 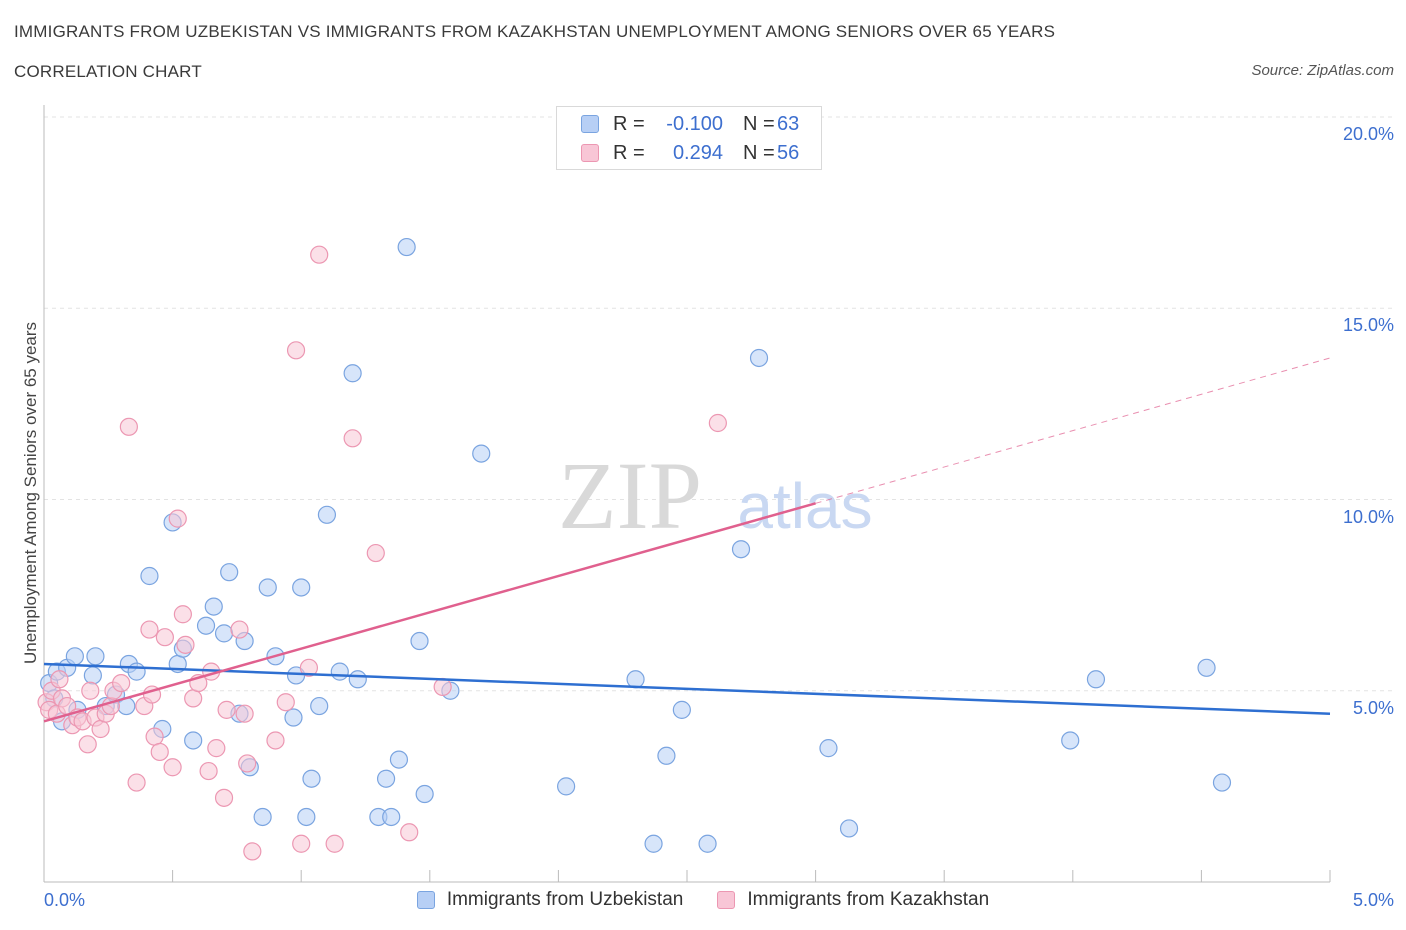 What do you see at coordinates (1373, 900) in the screenshot?
I see `x-tick-label: 5.0%` at bounding box center [1373, 900].